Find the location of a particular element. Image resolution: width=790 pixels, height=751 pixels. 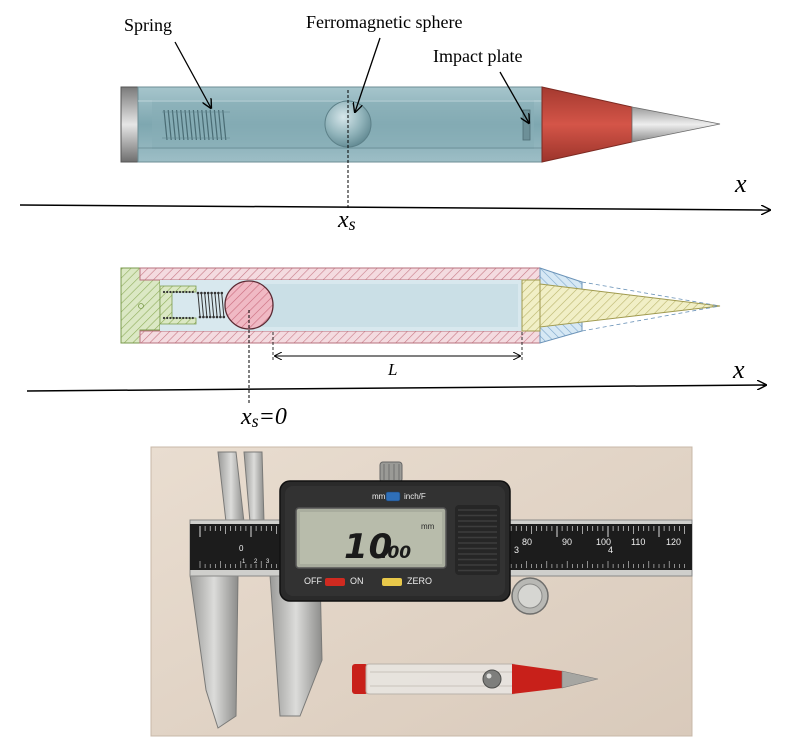

label-impact-plate: Impact plate is located at coordinates (477, 56).